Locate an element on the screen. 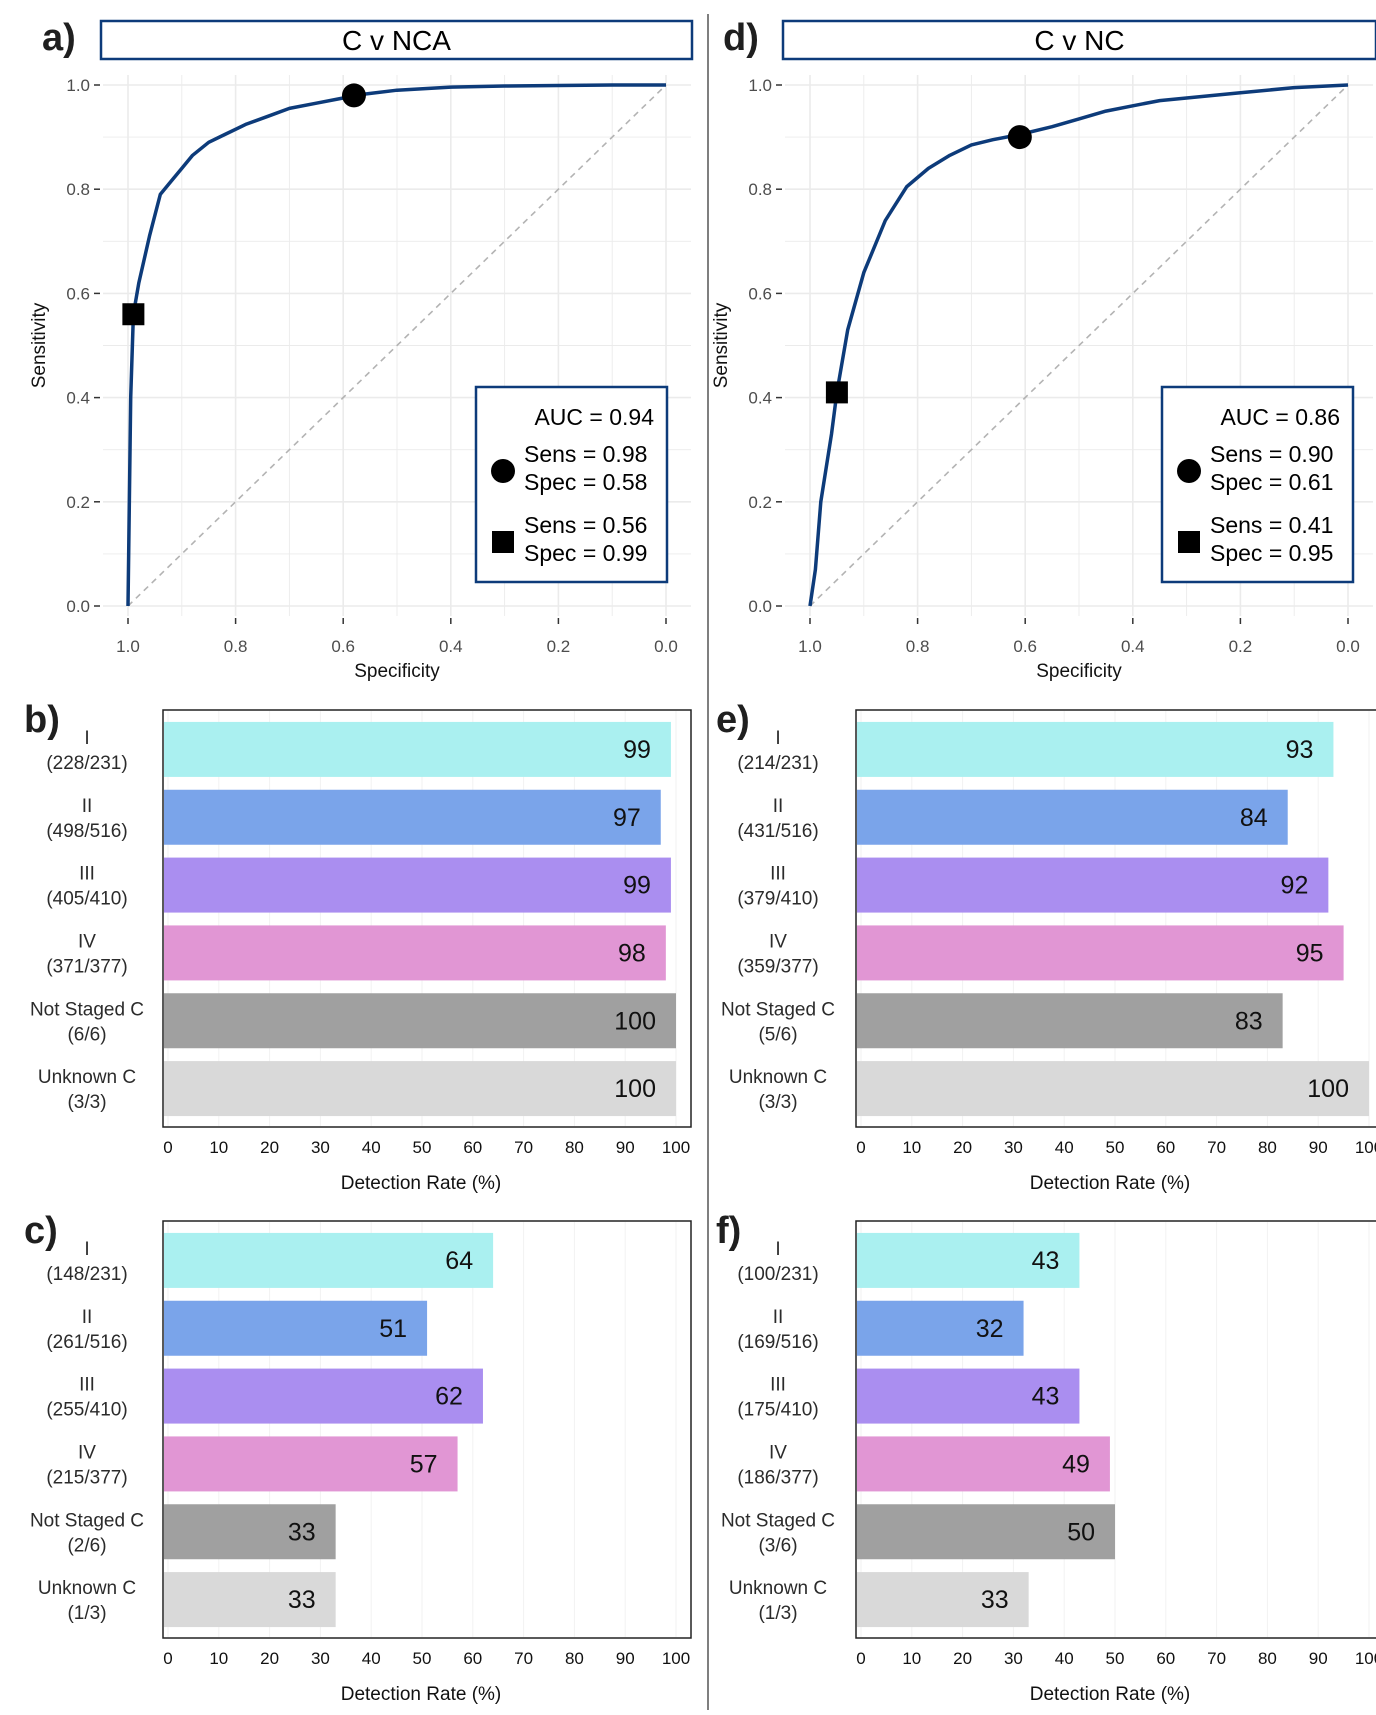  stage-count: (261/516) is located at coordinates (86, 1342).